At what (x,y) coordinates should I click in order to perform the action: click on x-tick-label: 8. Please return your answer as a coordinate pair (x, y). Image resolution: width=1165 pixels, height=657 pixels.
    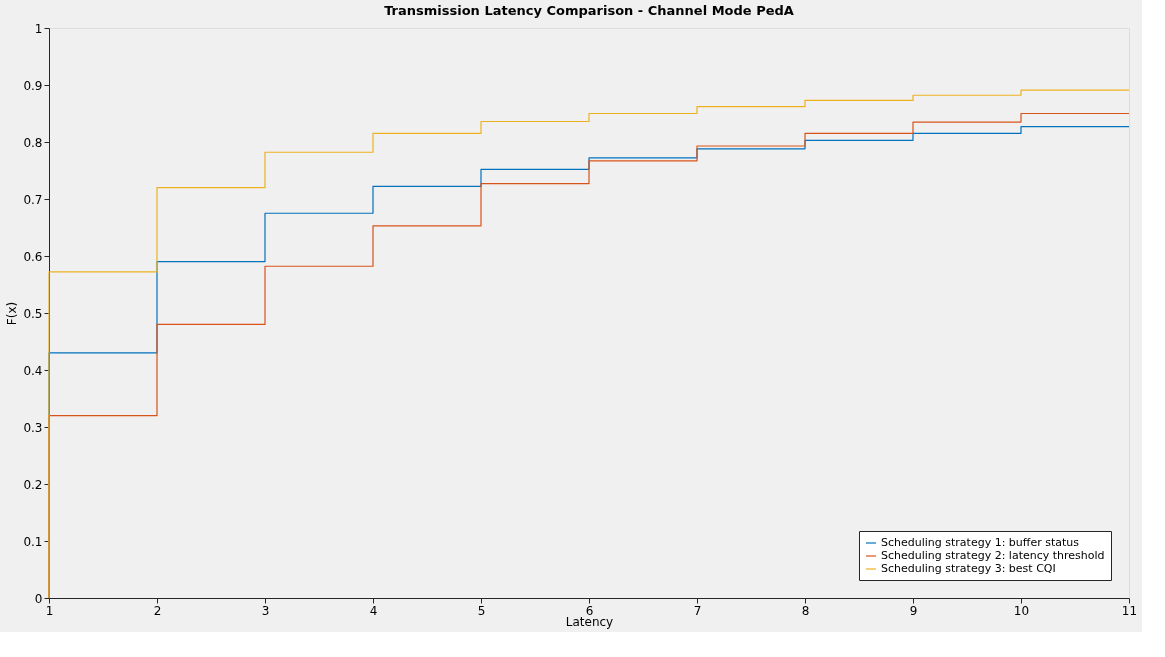
    Looking at the image, I should click on (805, 610).